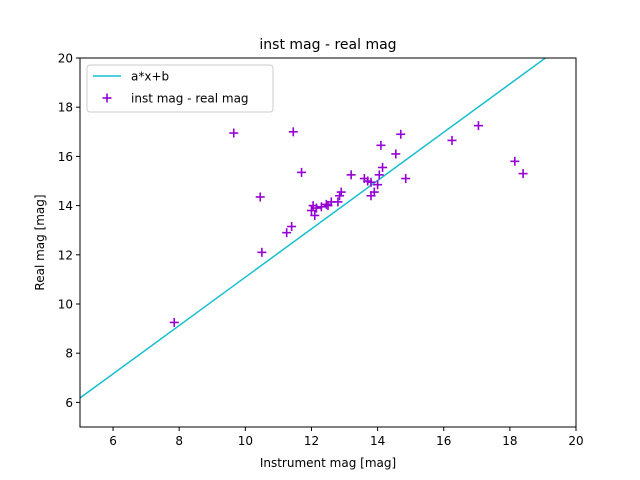 Image resolution: width=640 pixels, height=480 pixels. What do you see at coordinates (346, 437) in the screenshot?
I see `x-axis: 6 8 10 12 14 16 18 20` at bounding box center [346, 437].